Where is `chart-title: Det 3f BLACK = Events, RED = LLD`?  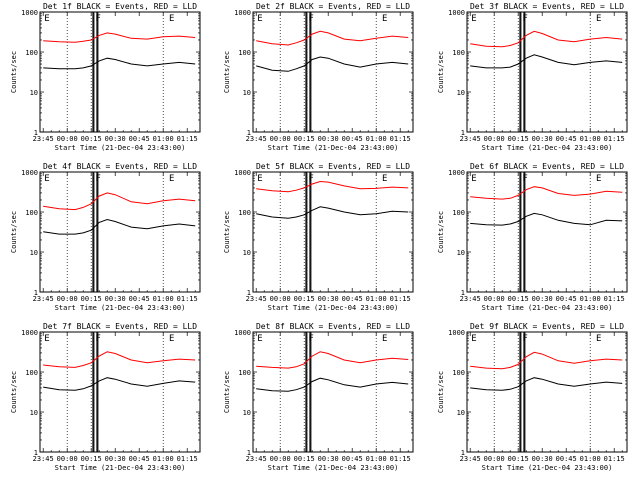
chart-title: Det 3f BLACK = Events, RED = LLD is located at coordinates (547, 6).